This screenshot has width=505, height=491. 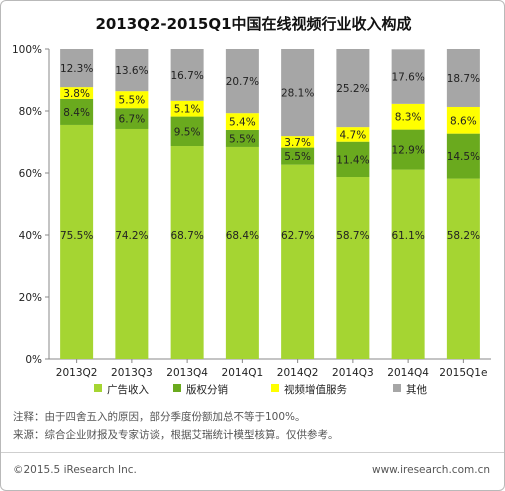 What do you see at coordinates (463, 373) in the screenshot?
I see `x-tick-label: 2015Q1e` at bounding box center [463, 373].